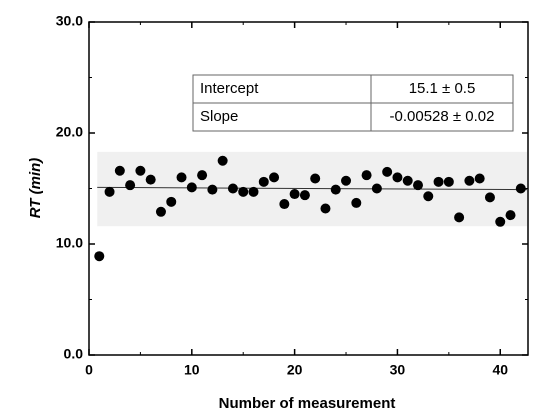 The image size is (550, 419). What do you see at coordinates (192, 370) in the screenshot?
I see `x-tick-label: 10` at bounding box center [192, 370].